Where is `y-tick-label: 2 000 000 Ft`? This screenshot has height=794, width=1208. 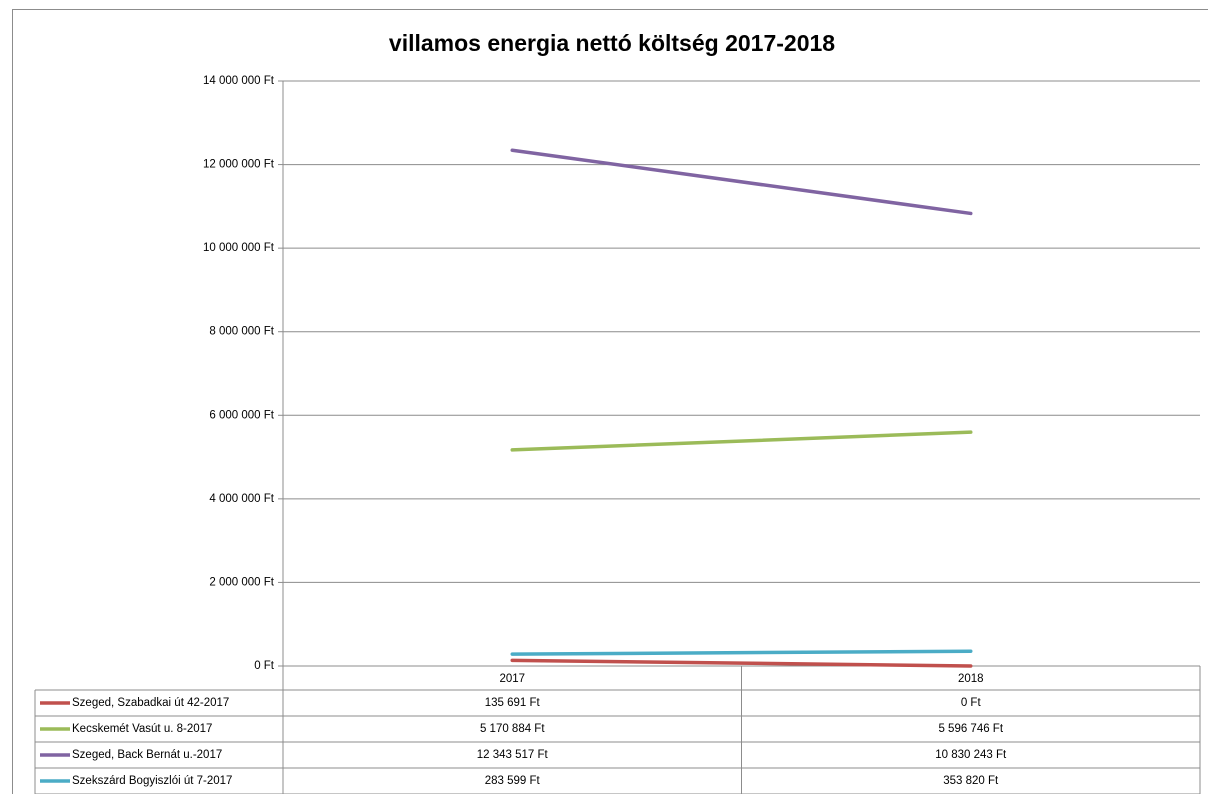
y-tick-label: 2 000 000 Ft is located at coordinates (241, 582).